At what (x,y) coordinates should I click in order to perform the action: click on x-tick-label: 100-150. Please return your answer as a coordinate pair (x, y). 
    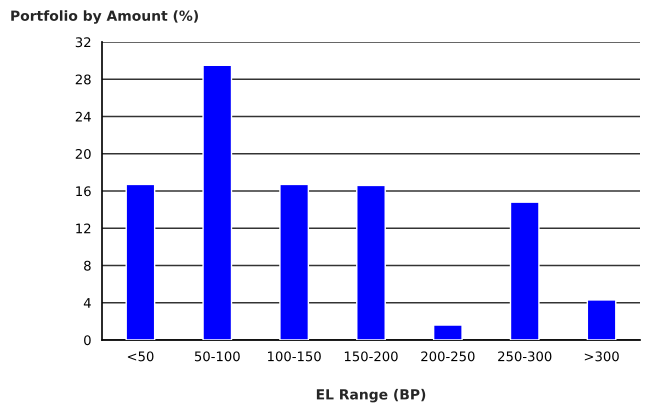
    Looking at the image, I should click on (294, 356).